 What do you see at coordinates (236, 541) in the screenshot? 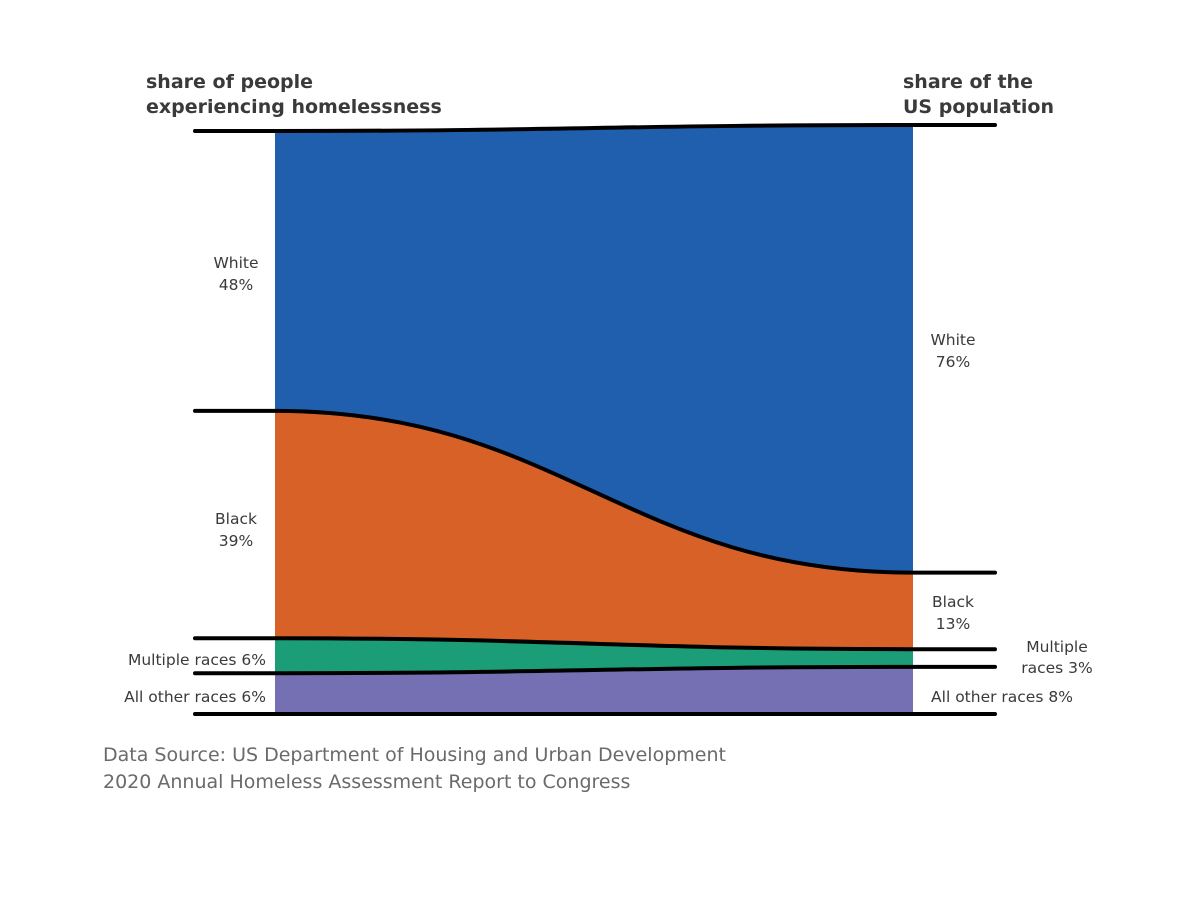
I see `left-label-black-value: 39%` at bounding box center [236, 541].